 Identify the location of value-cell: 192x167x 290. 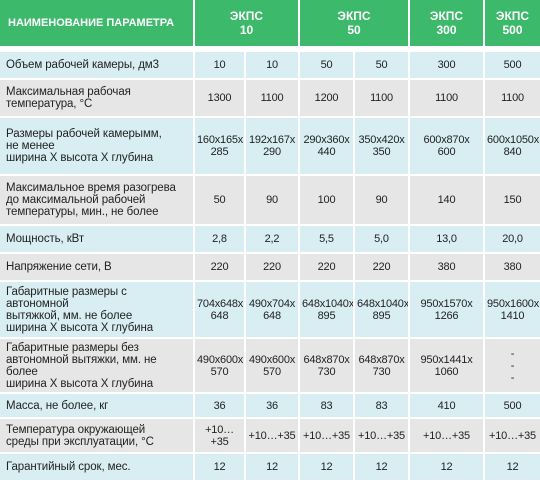
(273, 147).